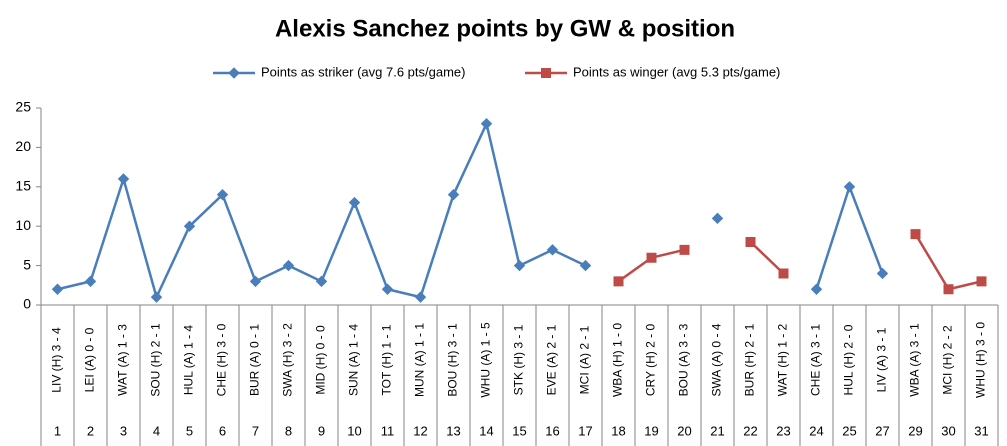 The width and height of the screenshot is (1007, 446). Describe the element at coordinates (915, 360) in the screenshot. I see `x-tick-label: WBA (A) 3 - 1` at that location.